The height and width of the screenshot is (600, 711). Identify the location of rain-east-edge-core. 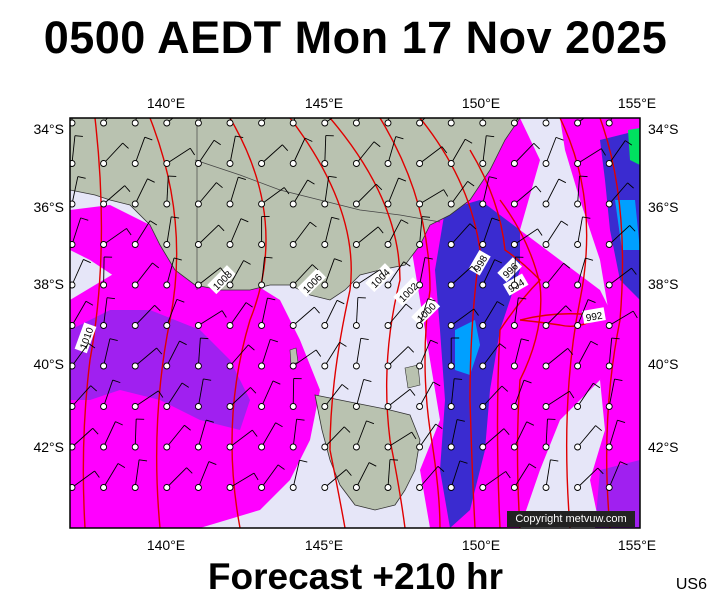
(627, 225).